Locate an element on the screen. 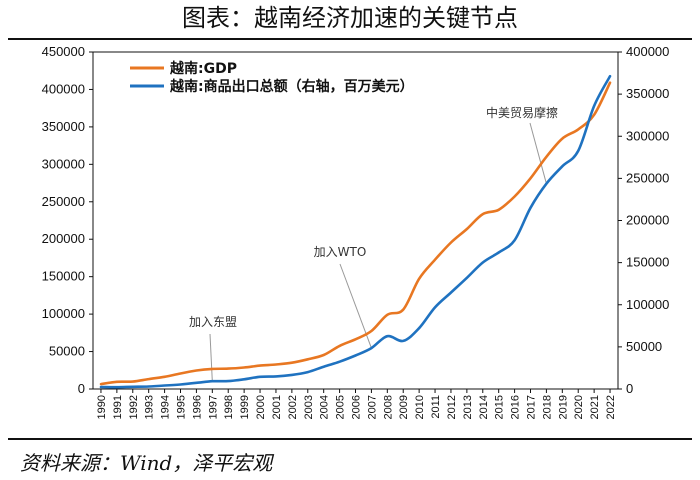 Image resolution: width=700 pixels, height=480 pixels. top-rule is located at coordinates (350, 39).